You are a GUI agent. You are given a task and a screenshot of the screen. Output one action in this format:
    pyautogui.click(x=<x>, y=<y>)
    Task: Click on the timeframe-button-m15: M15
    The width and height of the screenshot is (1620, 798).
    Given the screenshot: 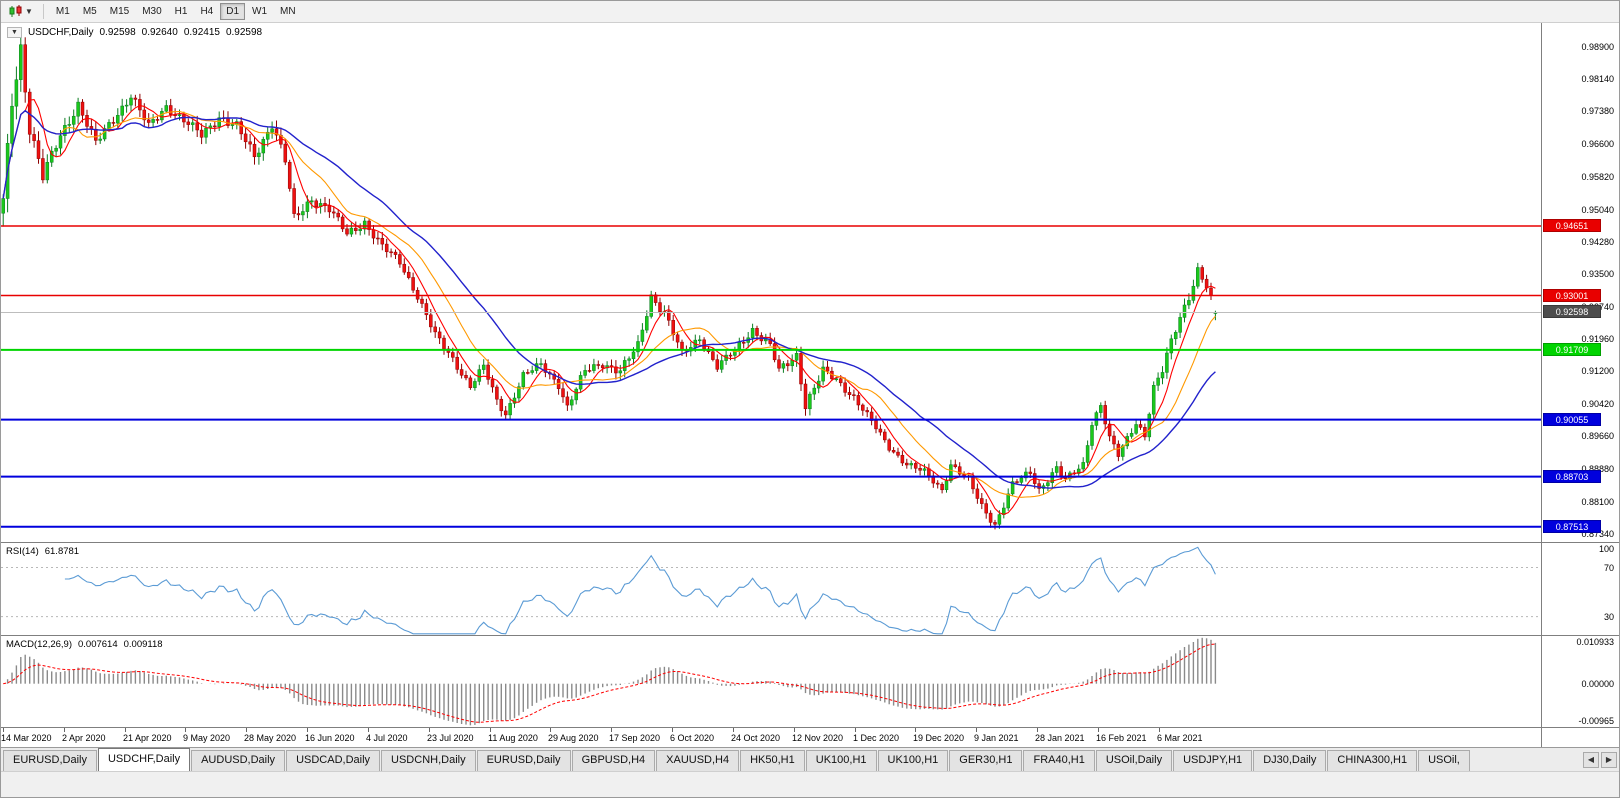 What is the action you would take?
    pyautogui.click(x=119, y=11)
    